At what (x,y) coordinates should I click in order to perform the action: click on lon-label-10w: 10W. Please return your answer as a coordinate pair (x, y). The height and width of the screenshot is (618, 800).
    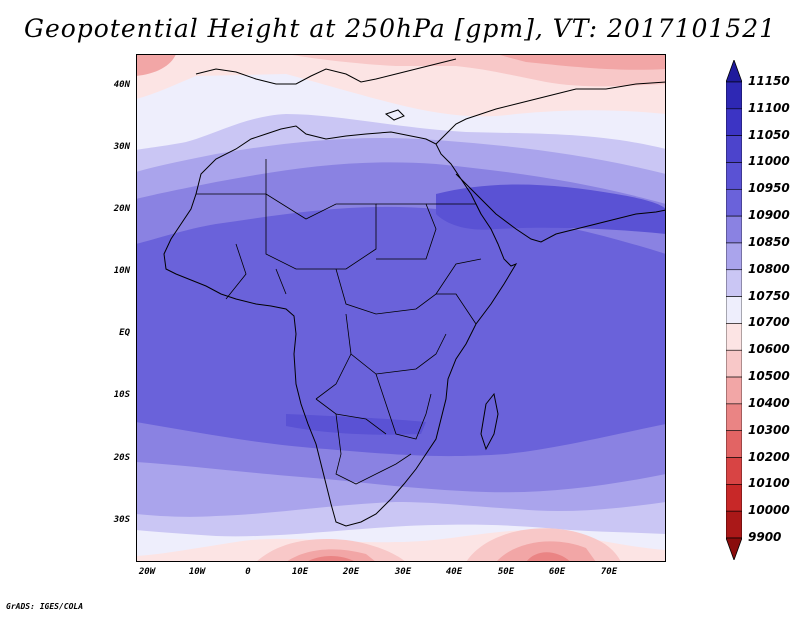
    Looking at the image, I should click on (197, 572).